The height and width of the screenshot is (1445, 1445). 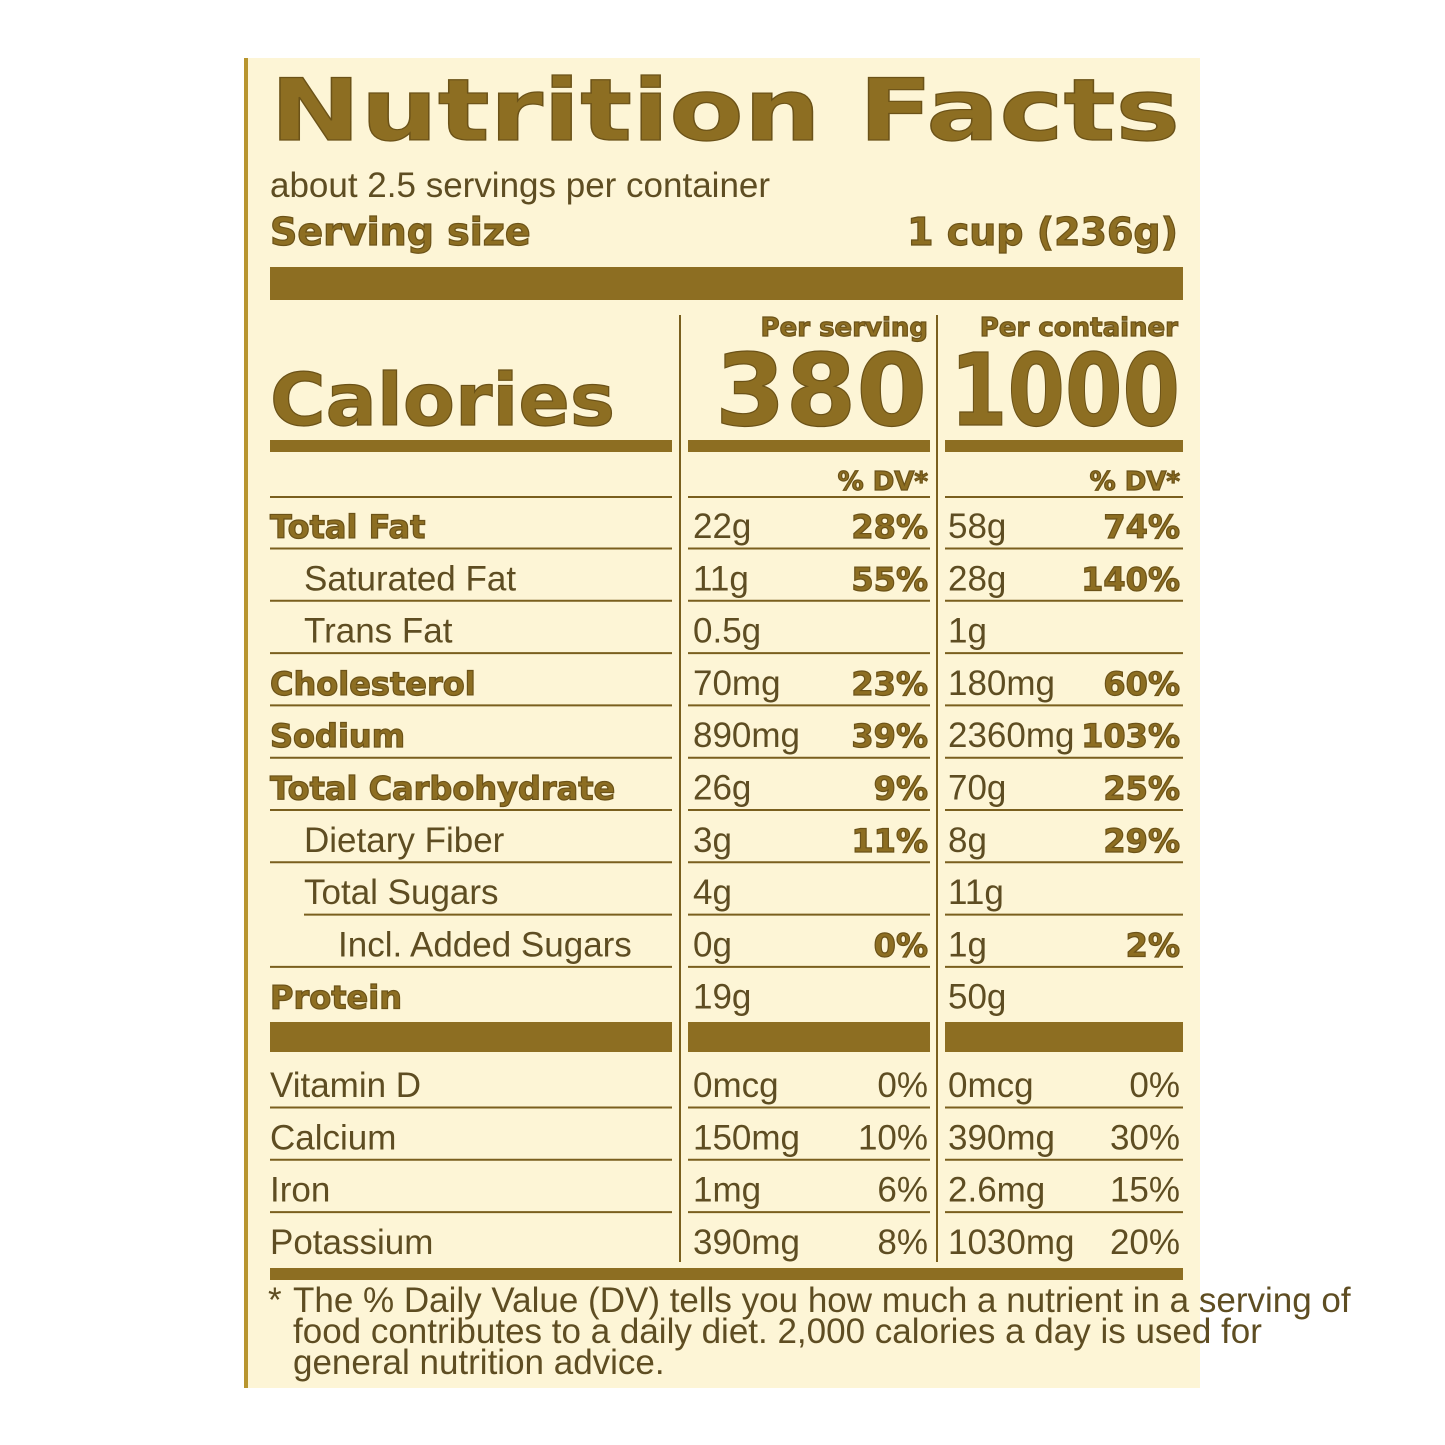 What do you see at coordinates (712, 944) in the screenshot?
I see `serving-amount: 0g` at bounding box center [712, 944].